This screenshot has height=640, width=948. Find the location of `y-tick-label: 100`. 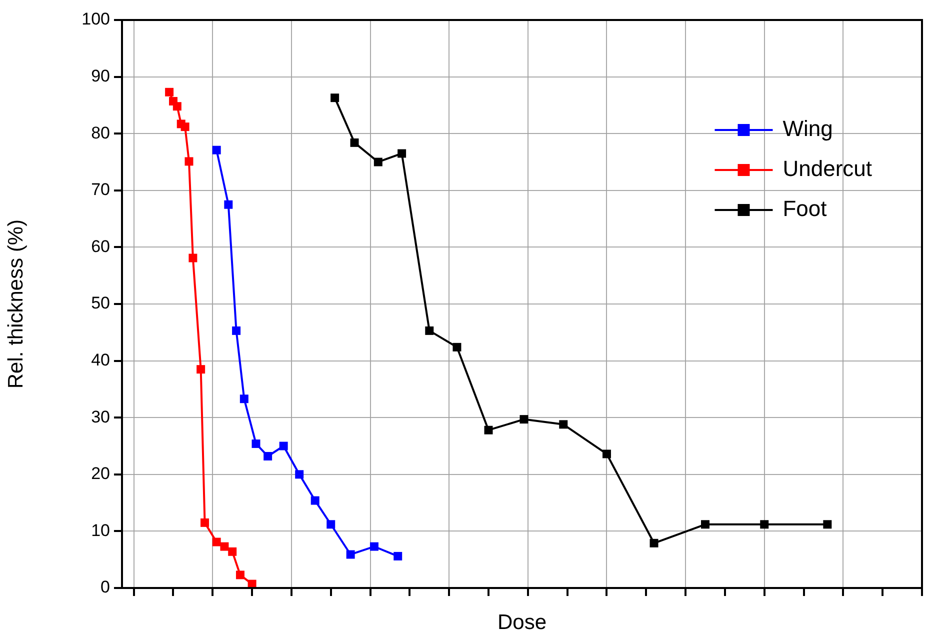

y-tick-label: 100 is located at coordinates (96, 19).